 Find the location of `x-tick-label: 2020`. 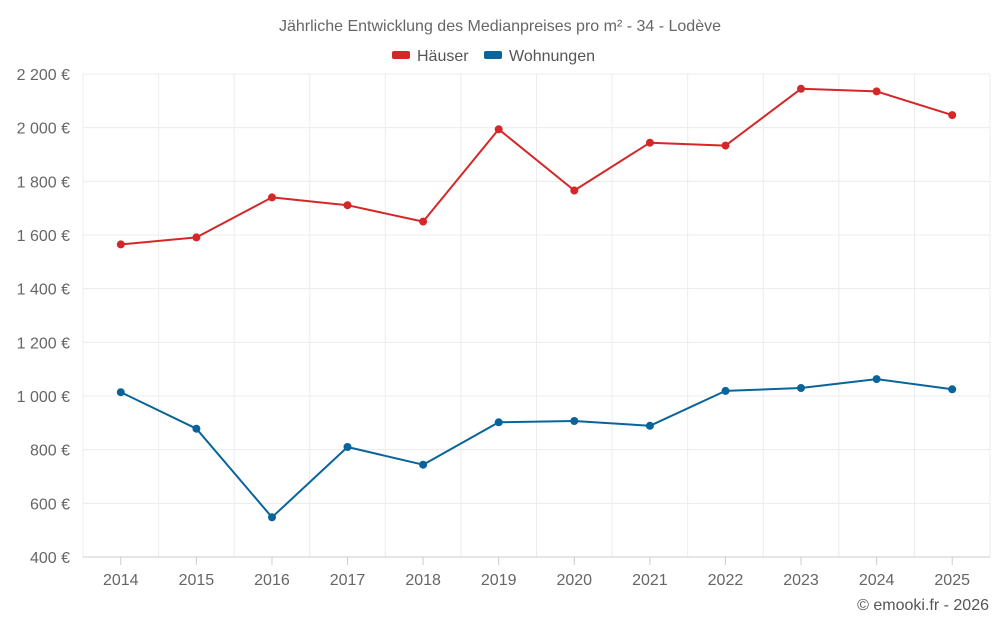

x-tick-label: 2020 is located at coordinates (574, 580).